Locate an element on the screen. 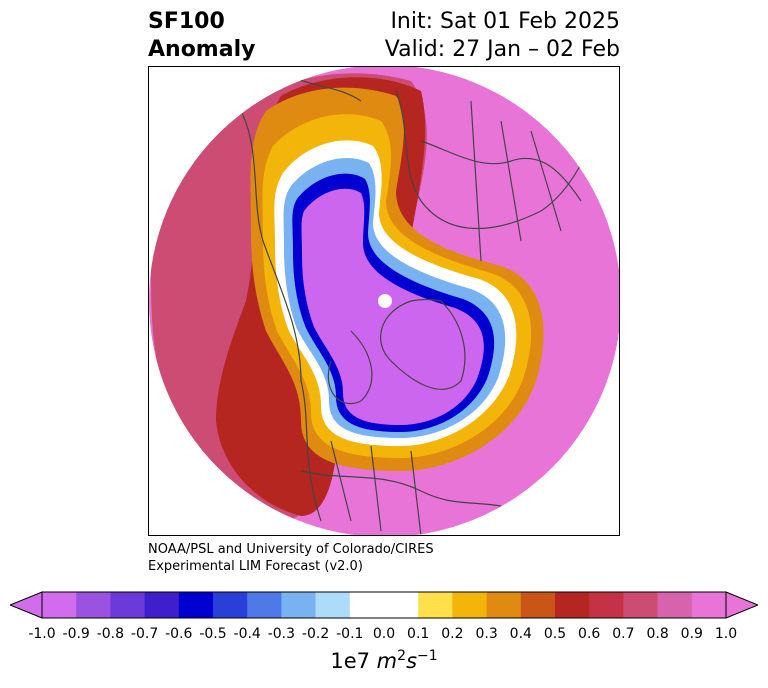 The width and height of the screenshot is (768, 688). colorbar-tick-label: 0.9 is located at coordinates (691, 634).